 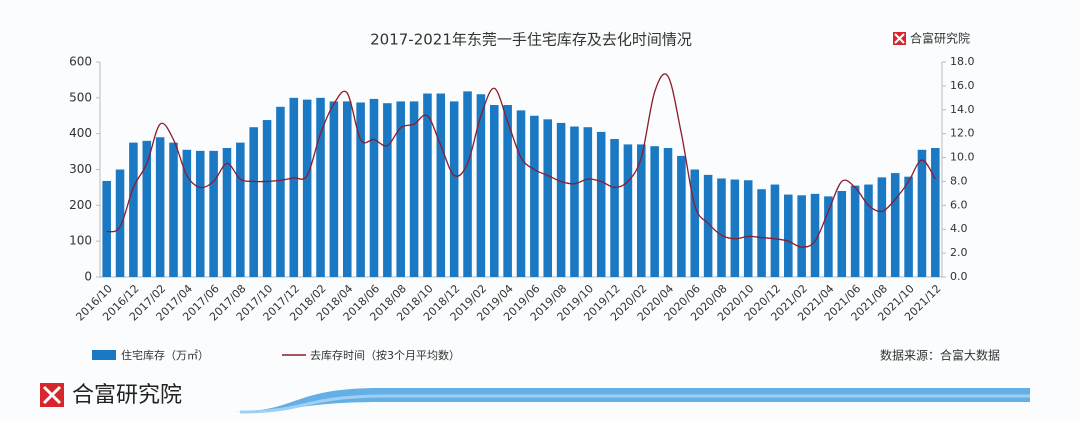 I want to click on legend: 住宅库存（万㎡） 去库存时间（按3个月平均数）, so click(x=276, y=355).